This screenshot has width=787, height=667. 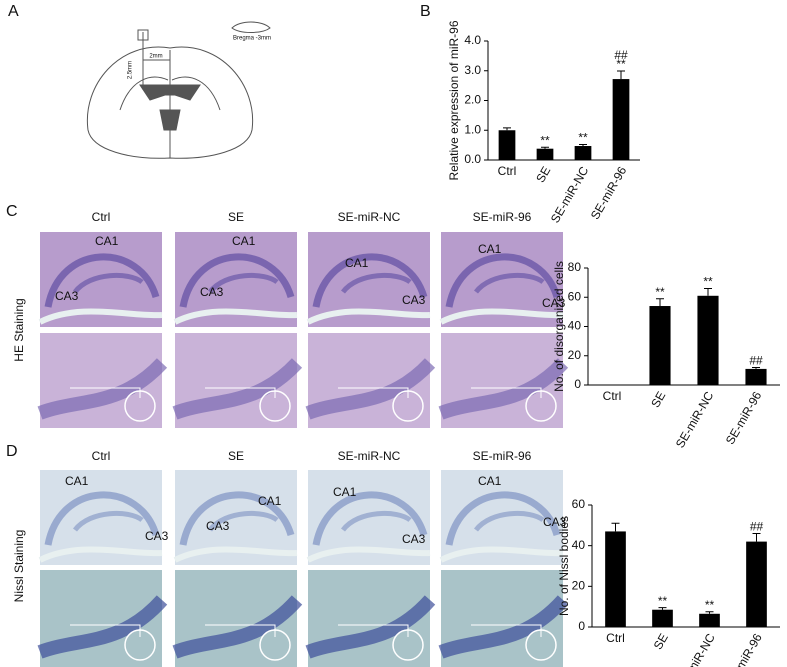 I want to click on y-tick-label: 1.0, so click(x=472, y=129).